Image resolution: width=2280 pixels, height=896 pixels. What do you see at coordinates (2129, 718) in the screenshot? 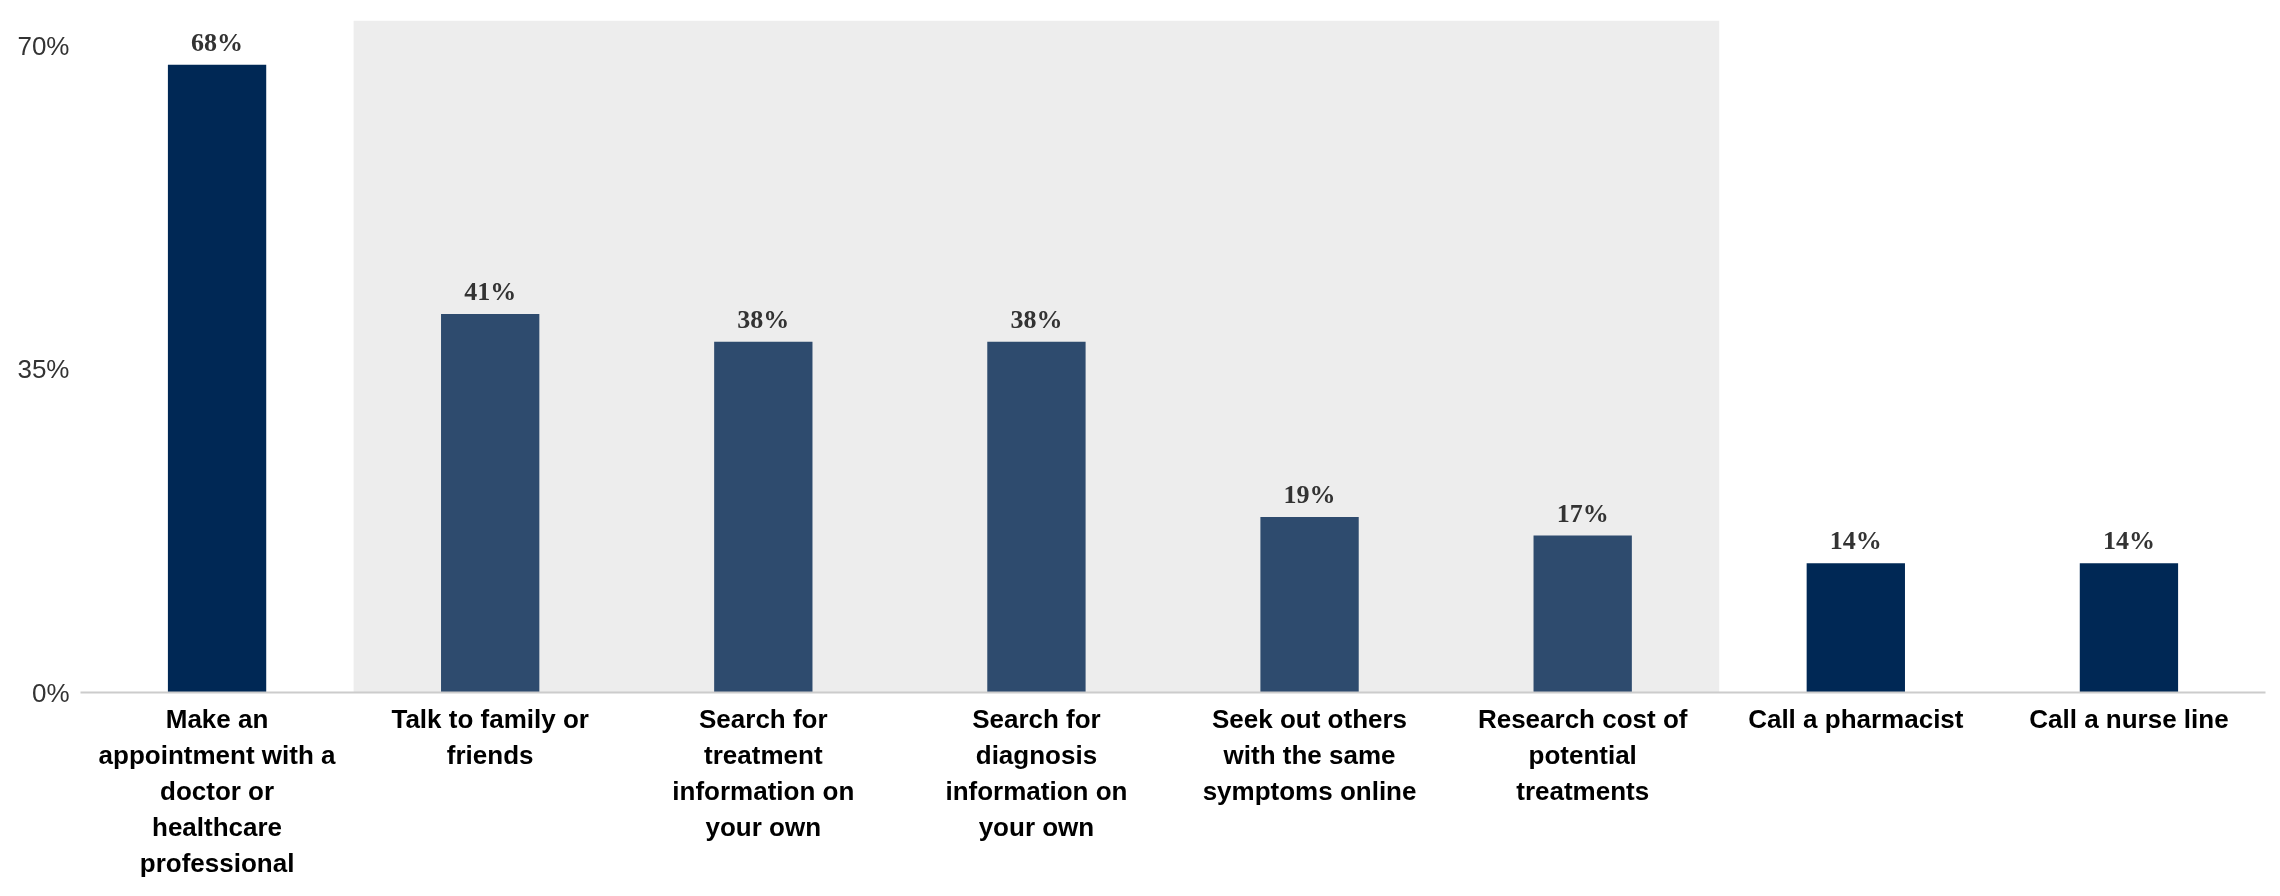
I see `x-tick-label: Call a nurse line` at bounding box center [2129, 718].